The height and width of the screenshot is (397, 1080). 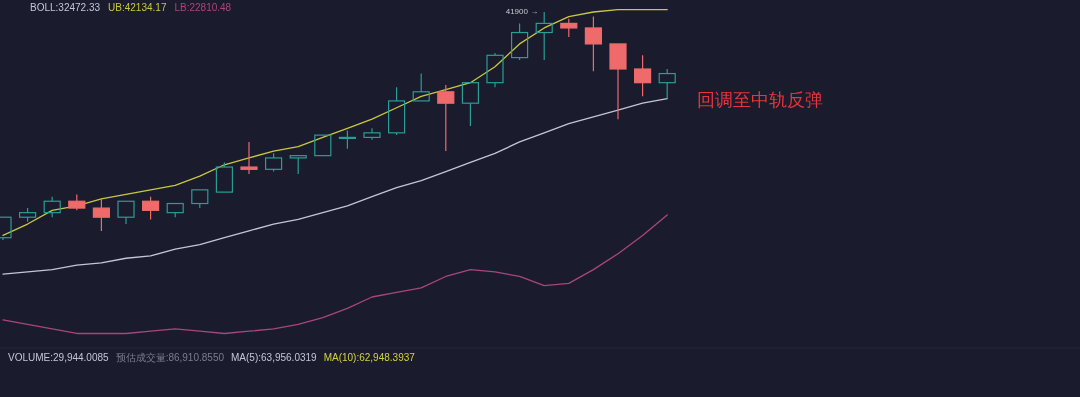 What do you see at coordinates (522, 11) in the screenshot?
I see `annotation: 41900 →` at bounding box center [522, 11].